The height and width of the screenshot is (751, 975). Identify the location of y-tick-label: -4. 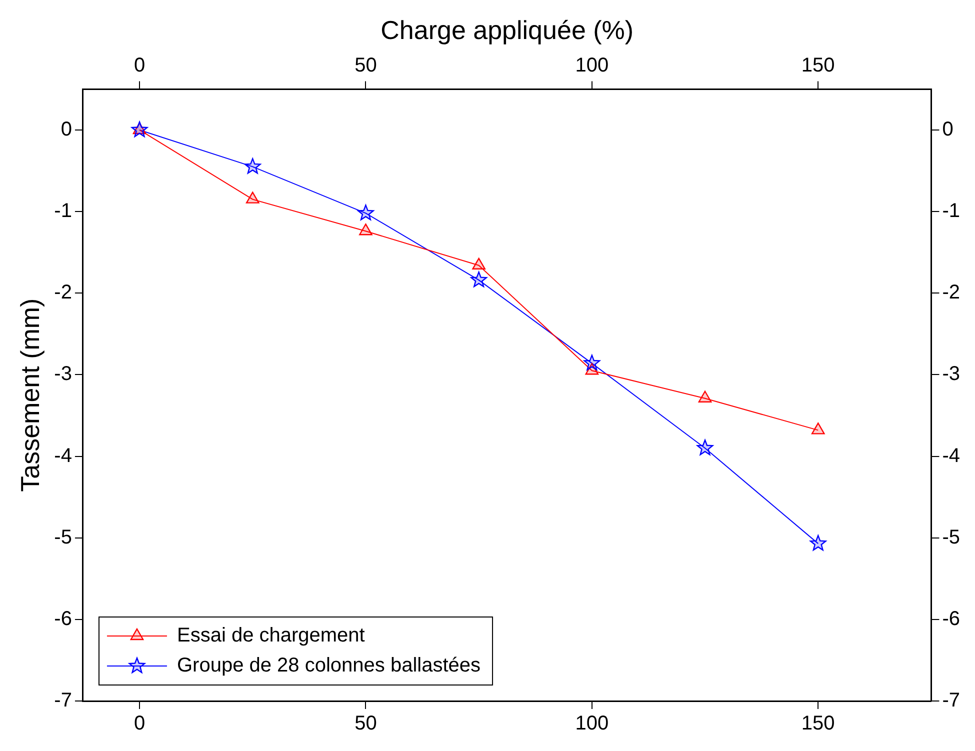
(63, 455).